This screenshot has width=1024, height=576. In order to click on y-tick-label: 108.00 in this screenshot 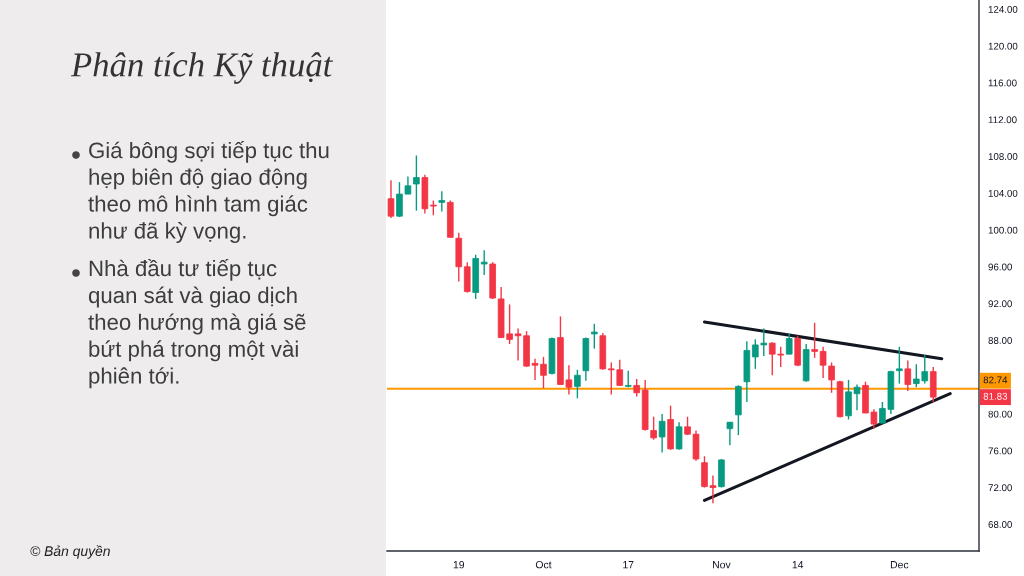, I will do `click(1003, 156)`.